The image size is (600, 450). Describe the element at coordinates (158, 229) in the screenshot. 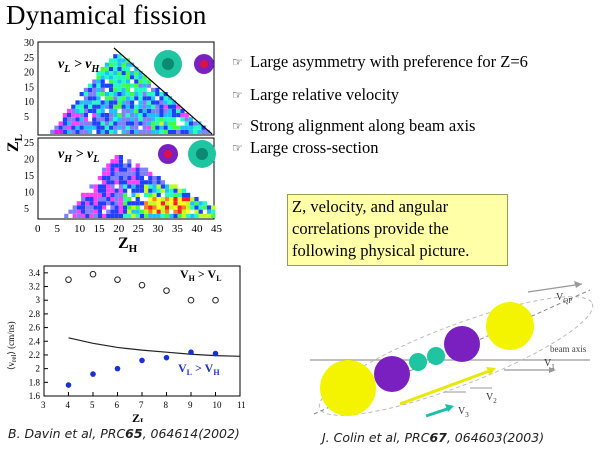

I see `map-x-tick-label: 30` at that location.